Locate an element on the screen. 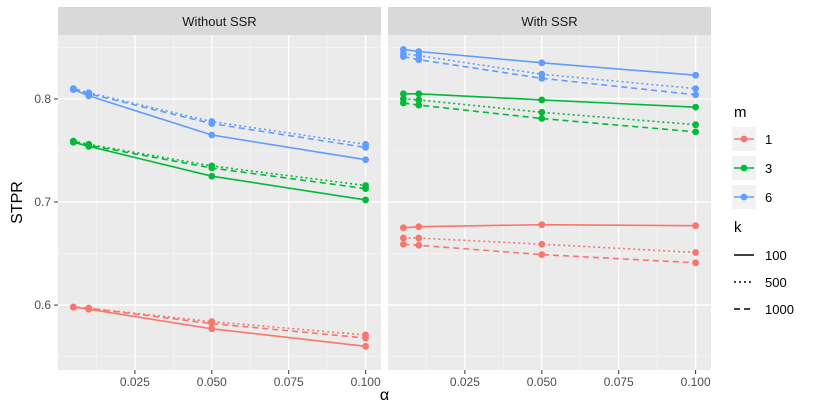 This screenshot has height=409, width=817. y-axis-title: STPR is located at coordinates (17, 202).